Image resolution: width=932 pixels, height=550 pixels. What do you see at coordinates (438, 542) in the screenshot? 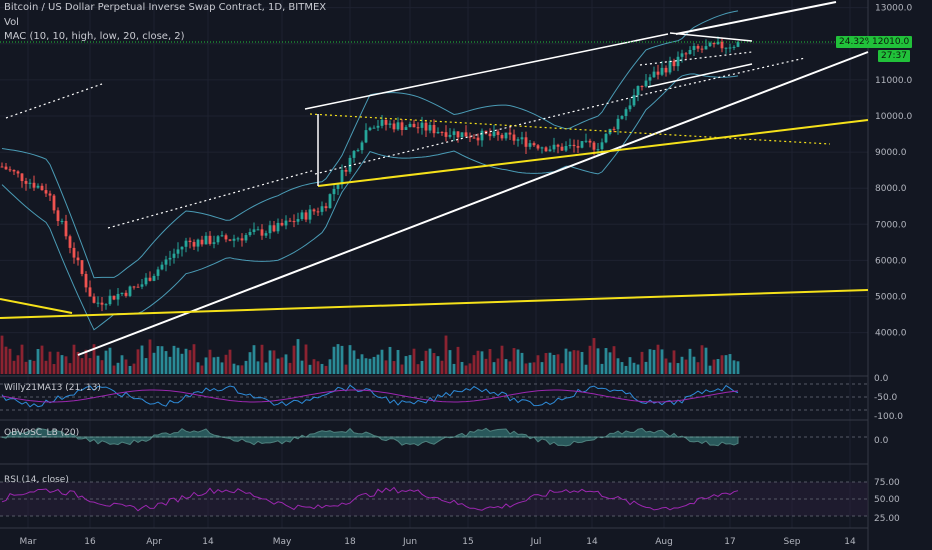
I see `time-axis: Mar 16 Apr 14 May 18 Jun 15 Jul 14 Aug 17 Sep 14` at bounding box center [438, 542].